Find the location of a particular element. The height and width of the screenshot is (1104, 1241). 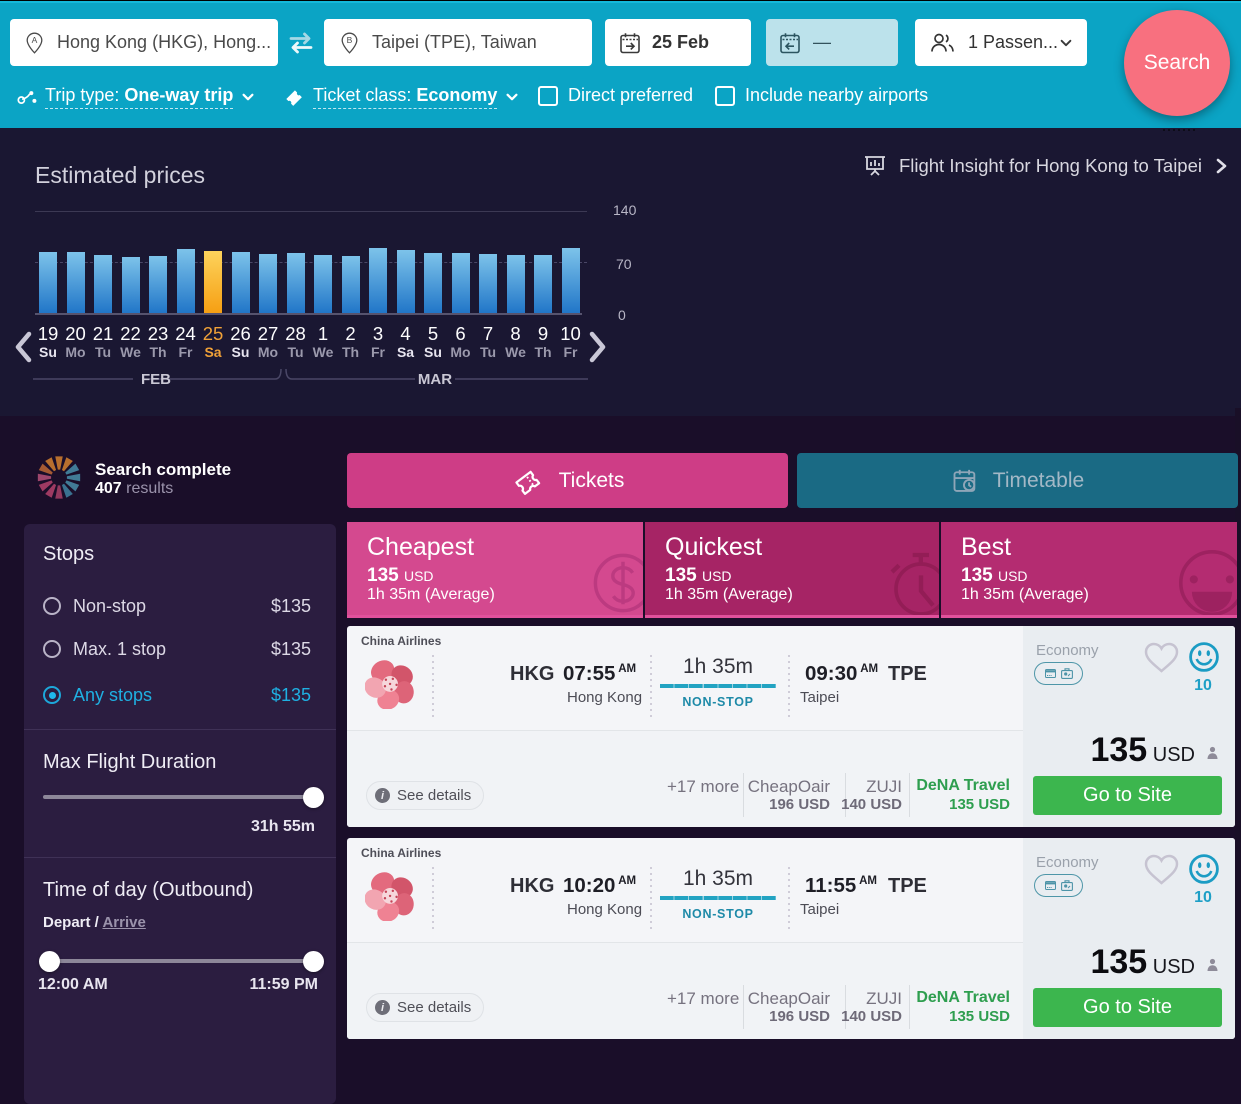

svg-text: A is located at coordinates (35, 40).